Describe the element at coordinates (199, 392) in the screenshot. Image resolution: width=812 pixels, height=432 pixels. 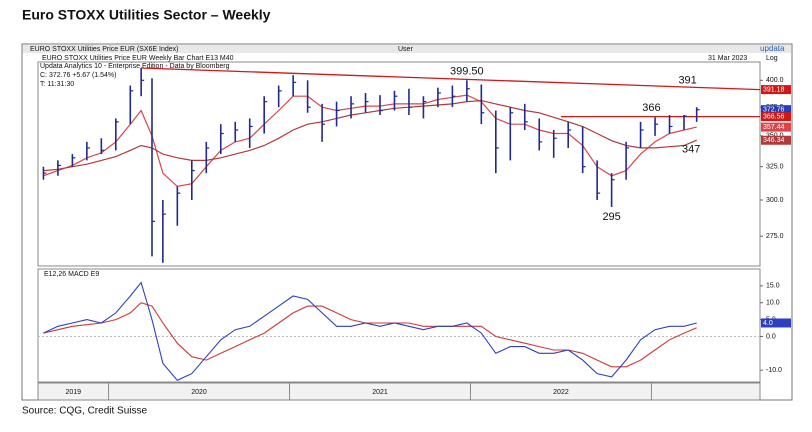
I see `x-tick-label: 2020` at that location.